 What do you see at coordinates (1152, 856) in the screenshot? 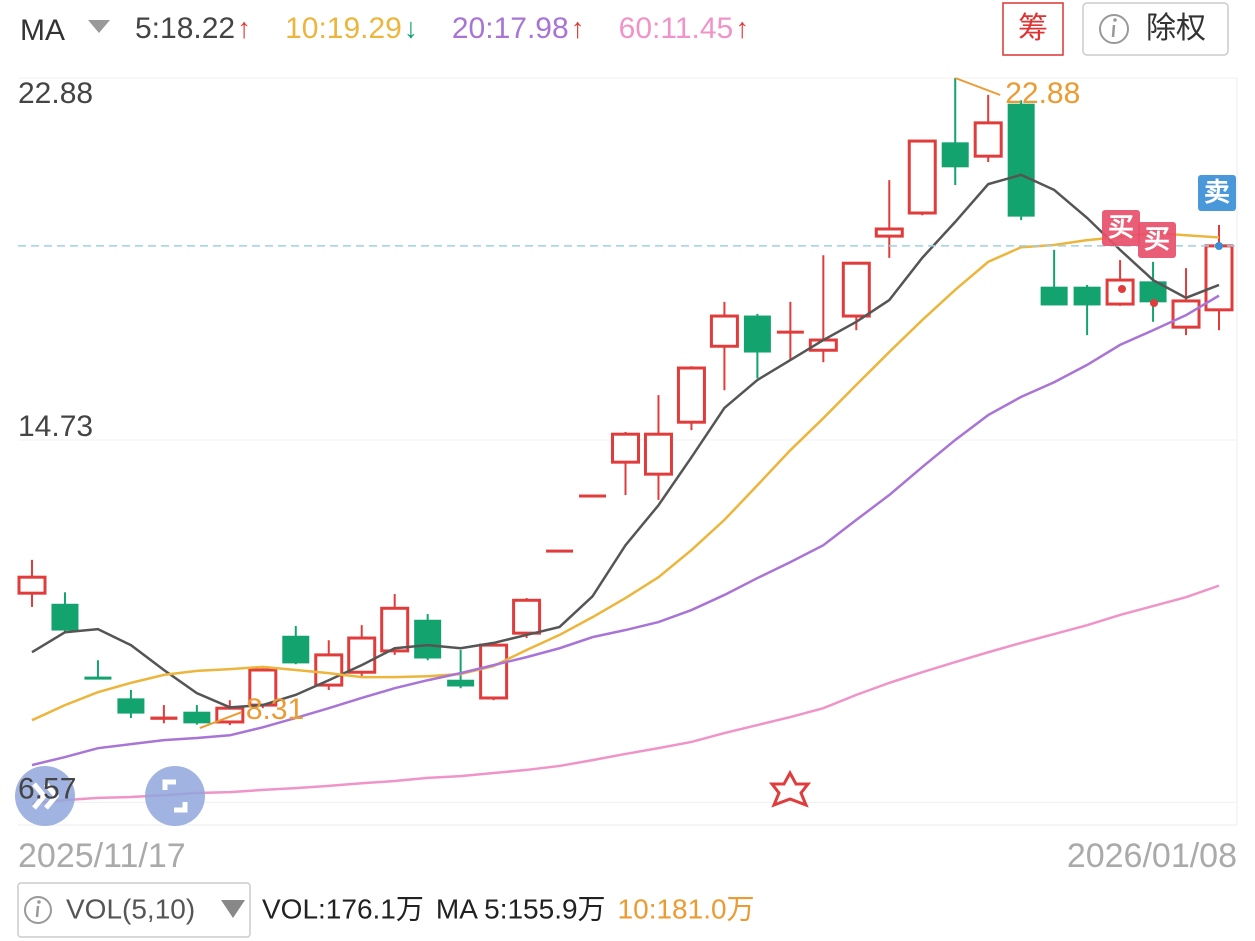
I see `x-tick-label: 2026/01/08` at bounding box center [1152, 856].